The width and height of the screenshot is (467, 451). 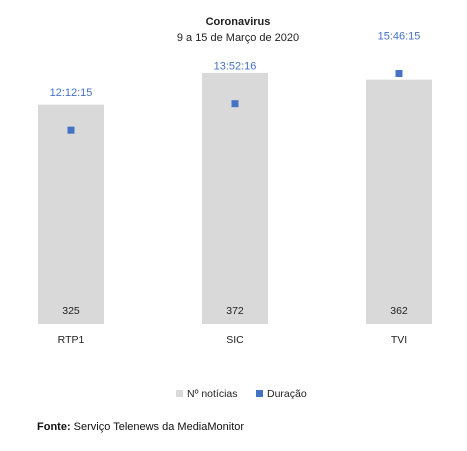 I want to click on category-label-tvi: TVI, so click(x=399, y=340).